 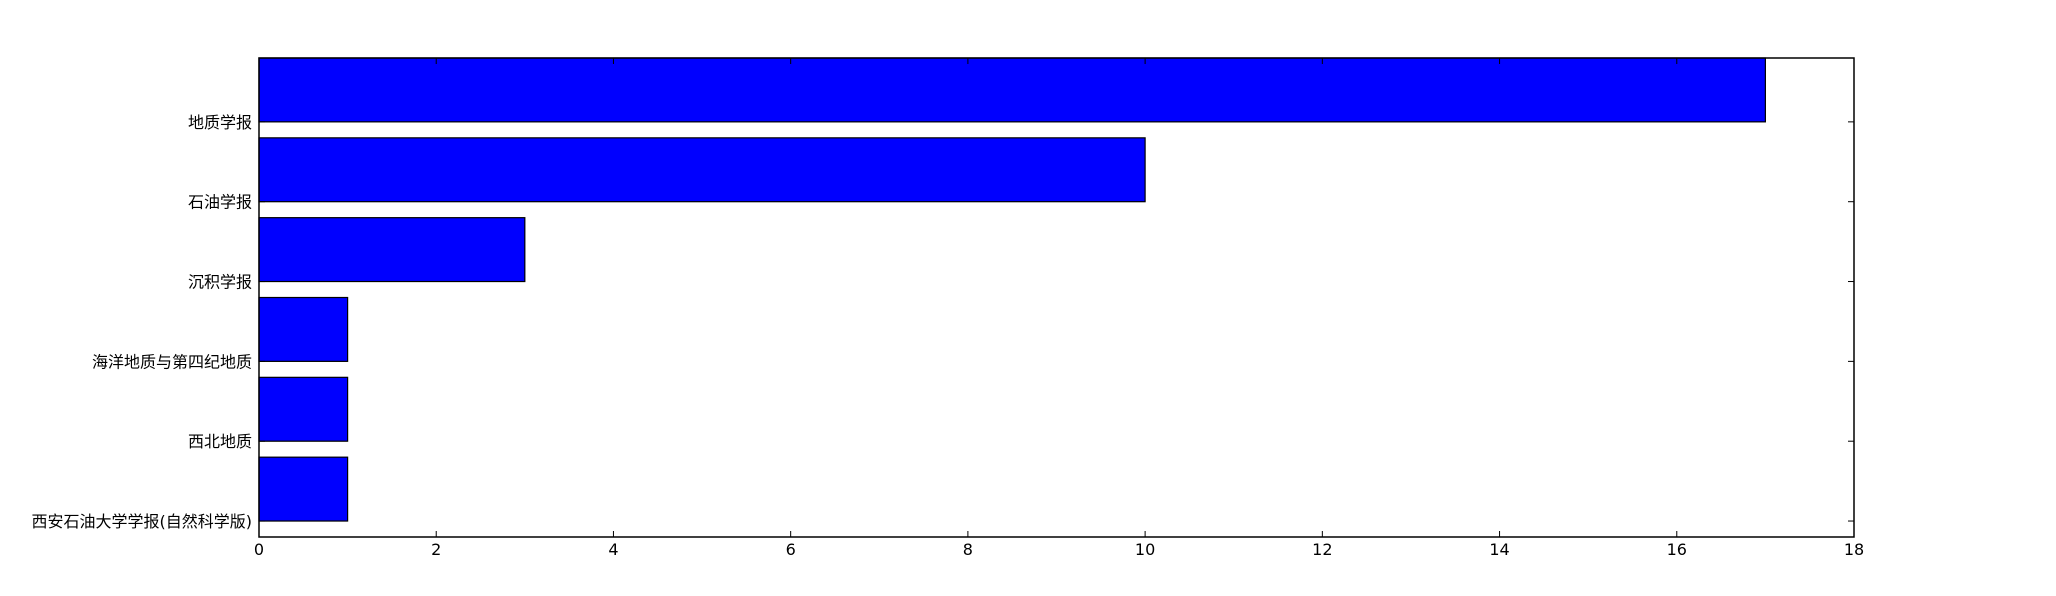 What do you see at coordinates (436, 549) in the screenshot?
I see `x-tick-label-1: 2` at bounding box center [436, 549].